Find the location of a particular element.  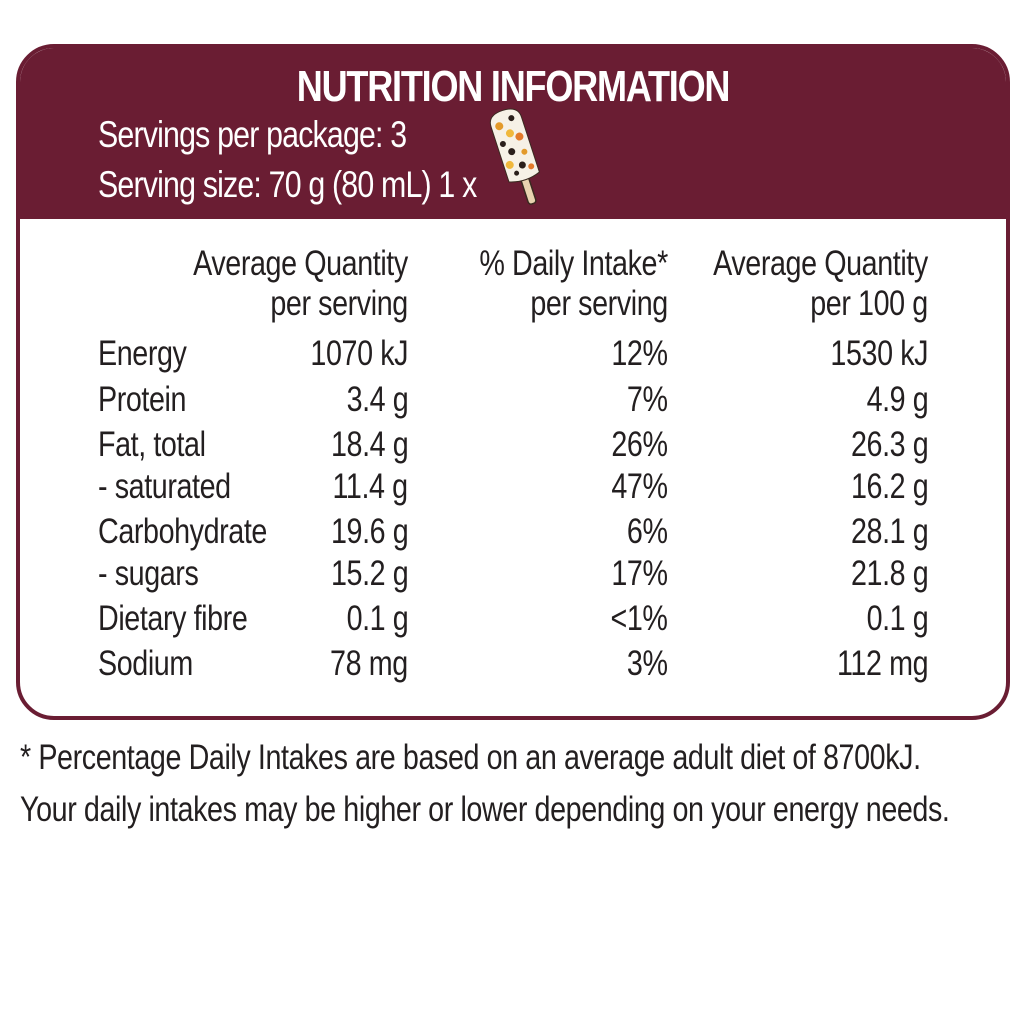

row-per-100g: 26.3 g is located at coordinates (889, 444).